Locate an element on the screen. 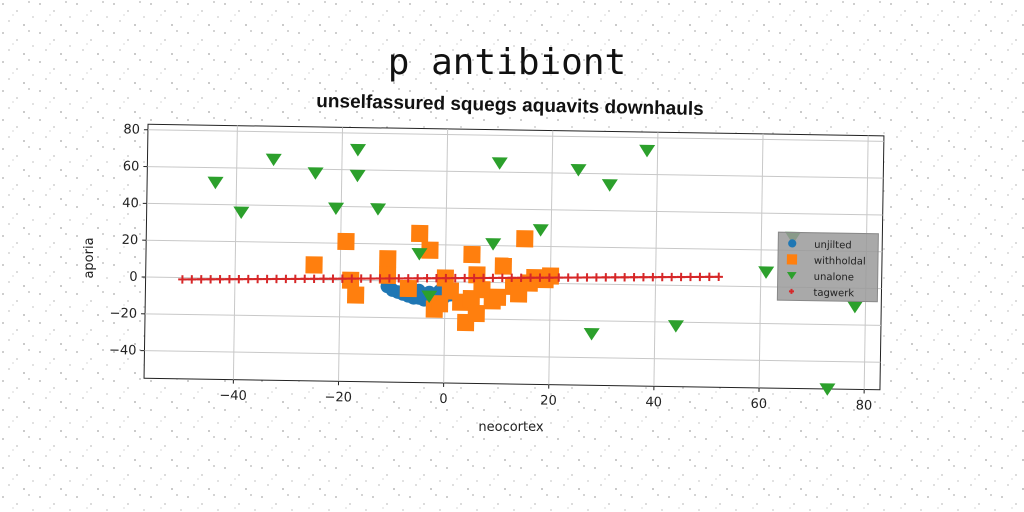 The height and width of the screenshot is (512, 1024). y-axis-label: aporia is located at coordinates (89, 257).